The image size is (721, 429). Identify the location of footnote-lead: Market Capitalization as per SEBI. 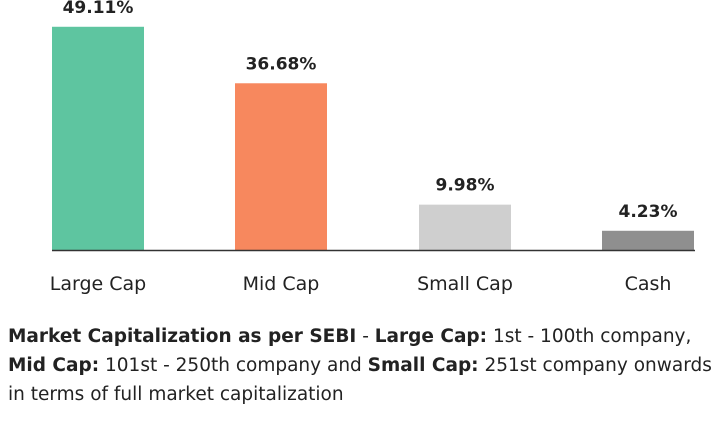
(182, 336).